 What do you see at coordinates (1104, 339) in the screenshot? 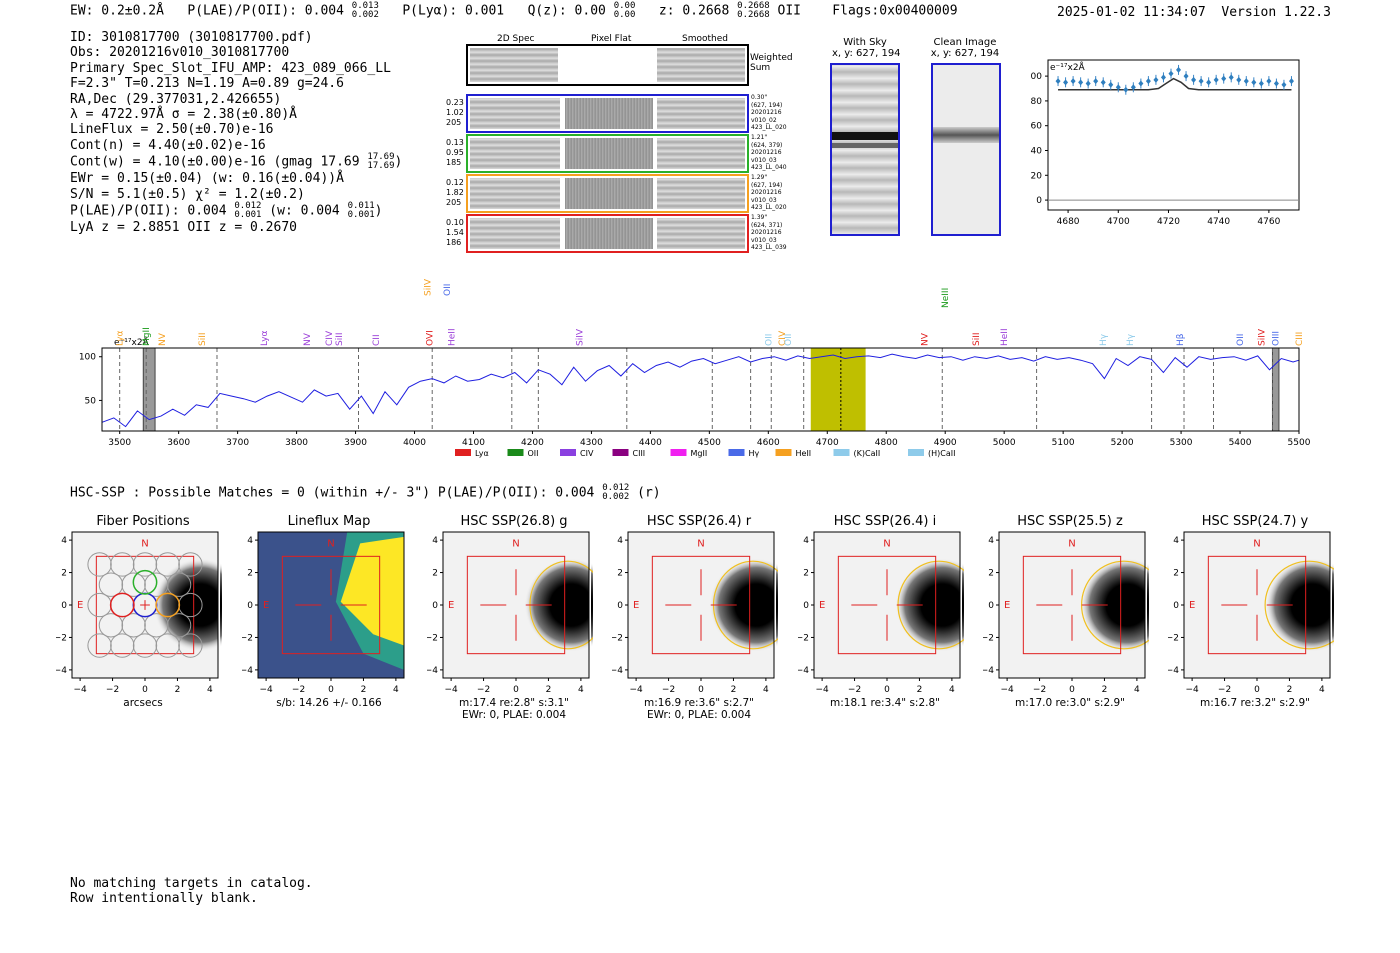
I see `spectral-line-label: Hγ` at bounding box center [1104, 339].